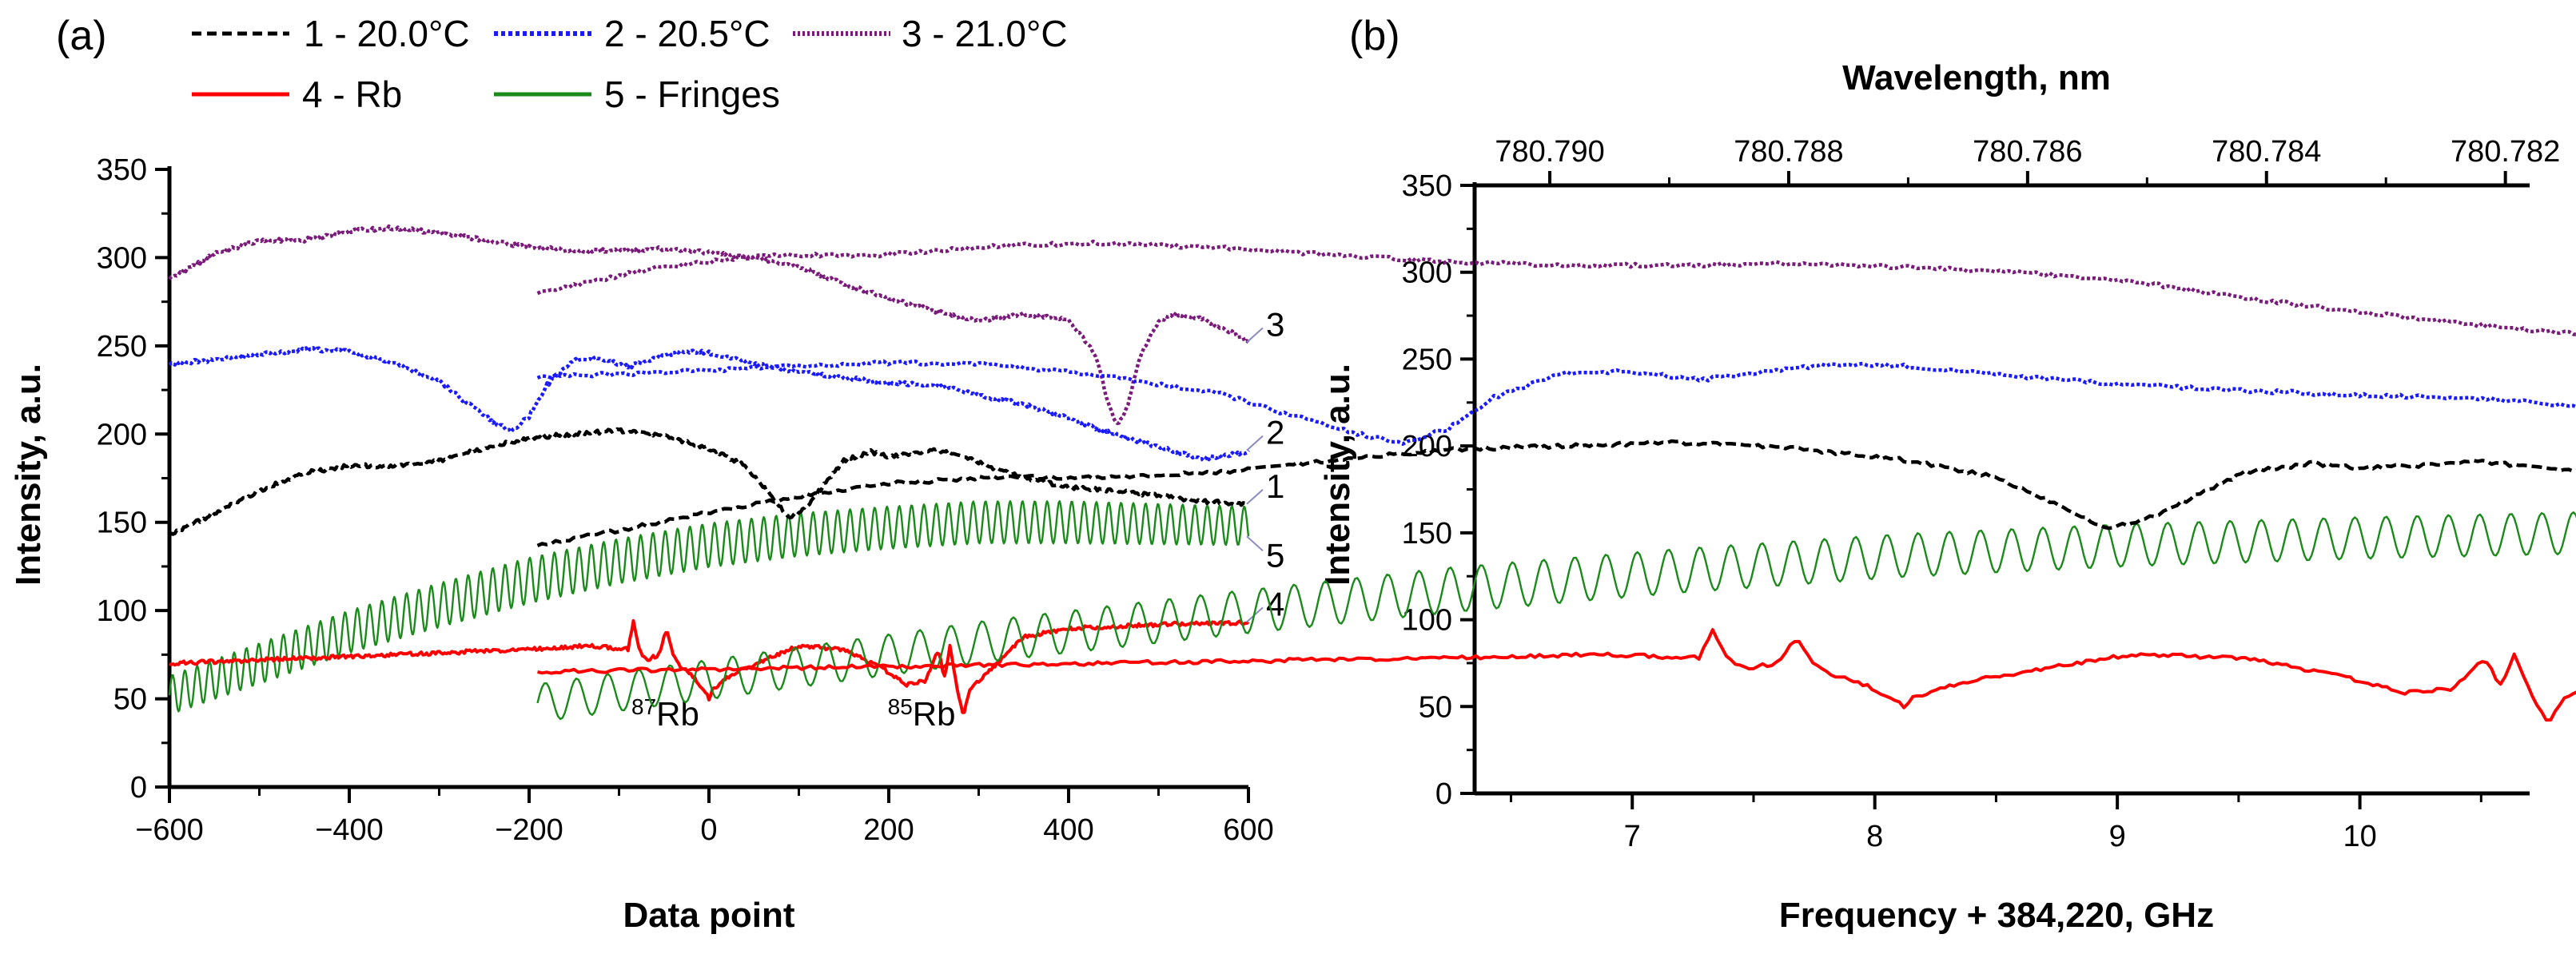 Image resolution: width=2576 pixels, height=954 pixels. Describe the element at coordinates (122, 347) in the screenshot. I see `a-y-tick-label: 250` at that location.